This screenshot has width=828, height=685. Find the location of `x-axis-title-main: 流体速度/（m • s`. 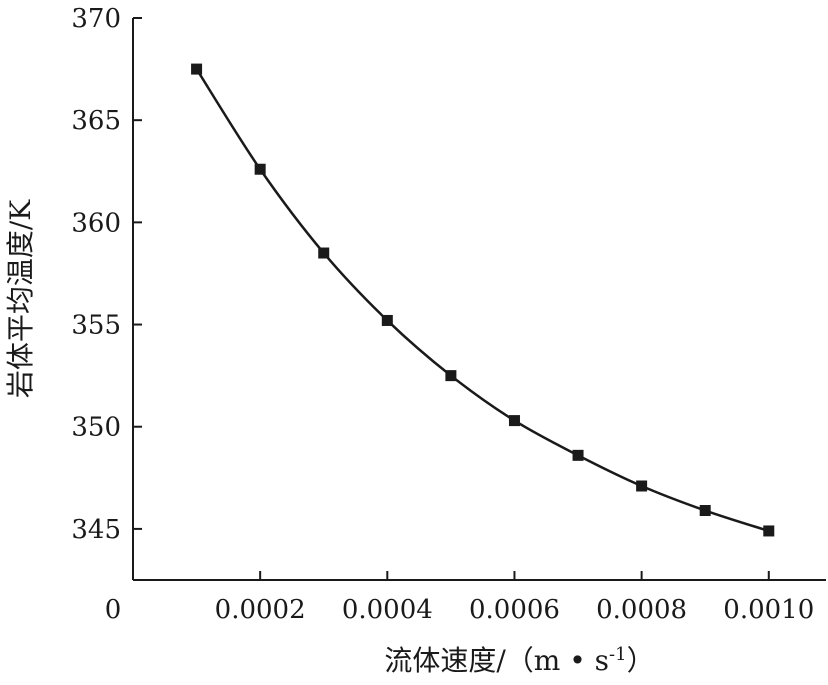

x-axis-title-main: 流体速度/（m • s is located at coordinates (496, 660).